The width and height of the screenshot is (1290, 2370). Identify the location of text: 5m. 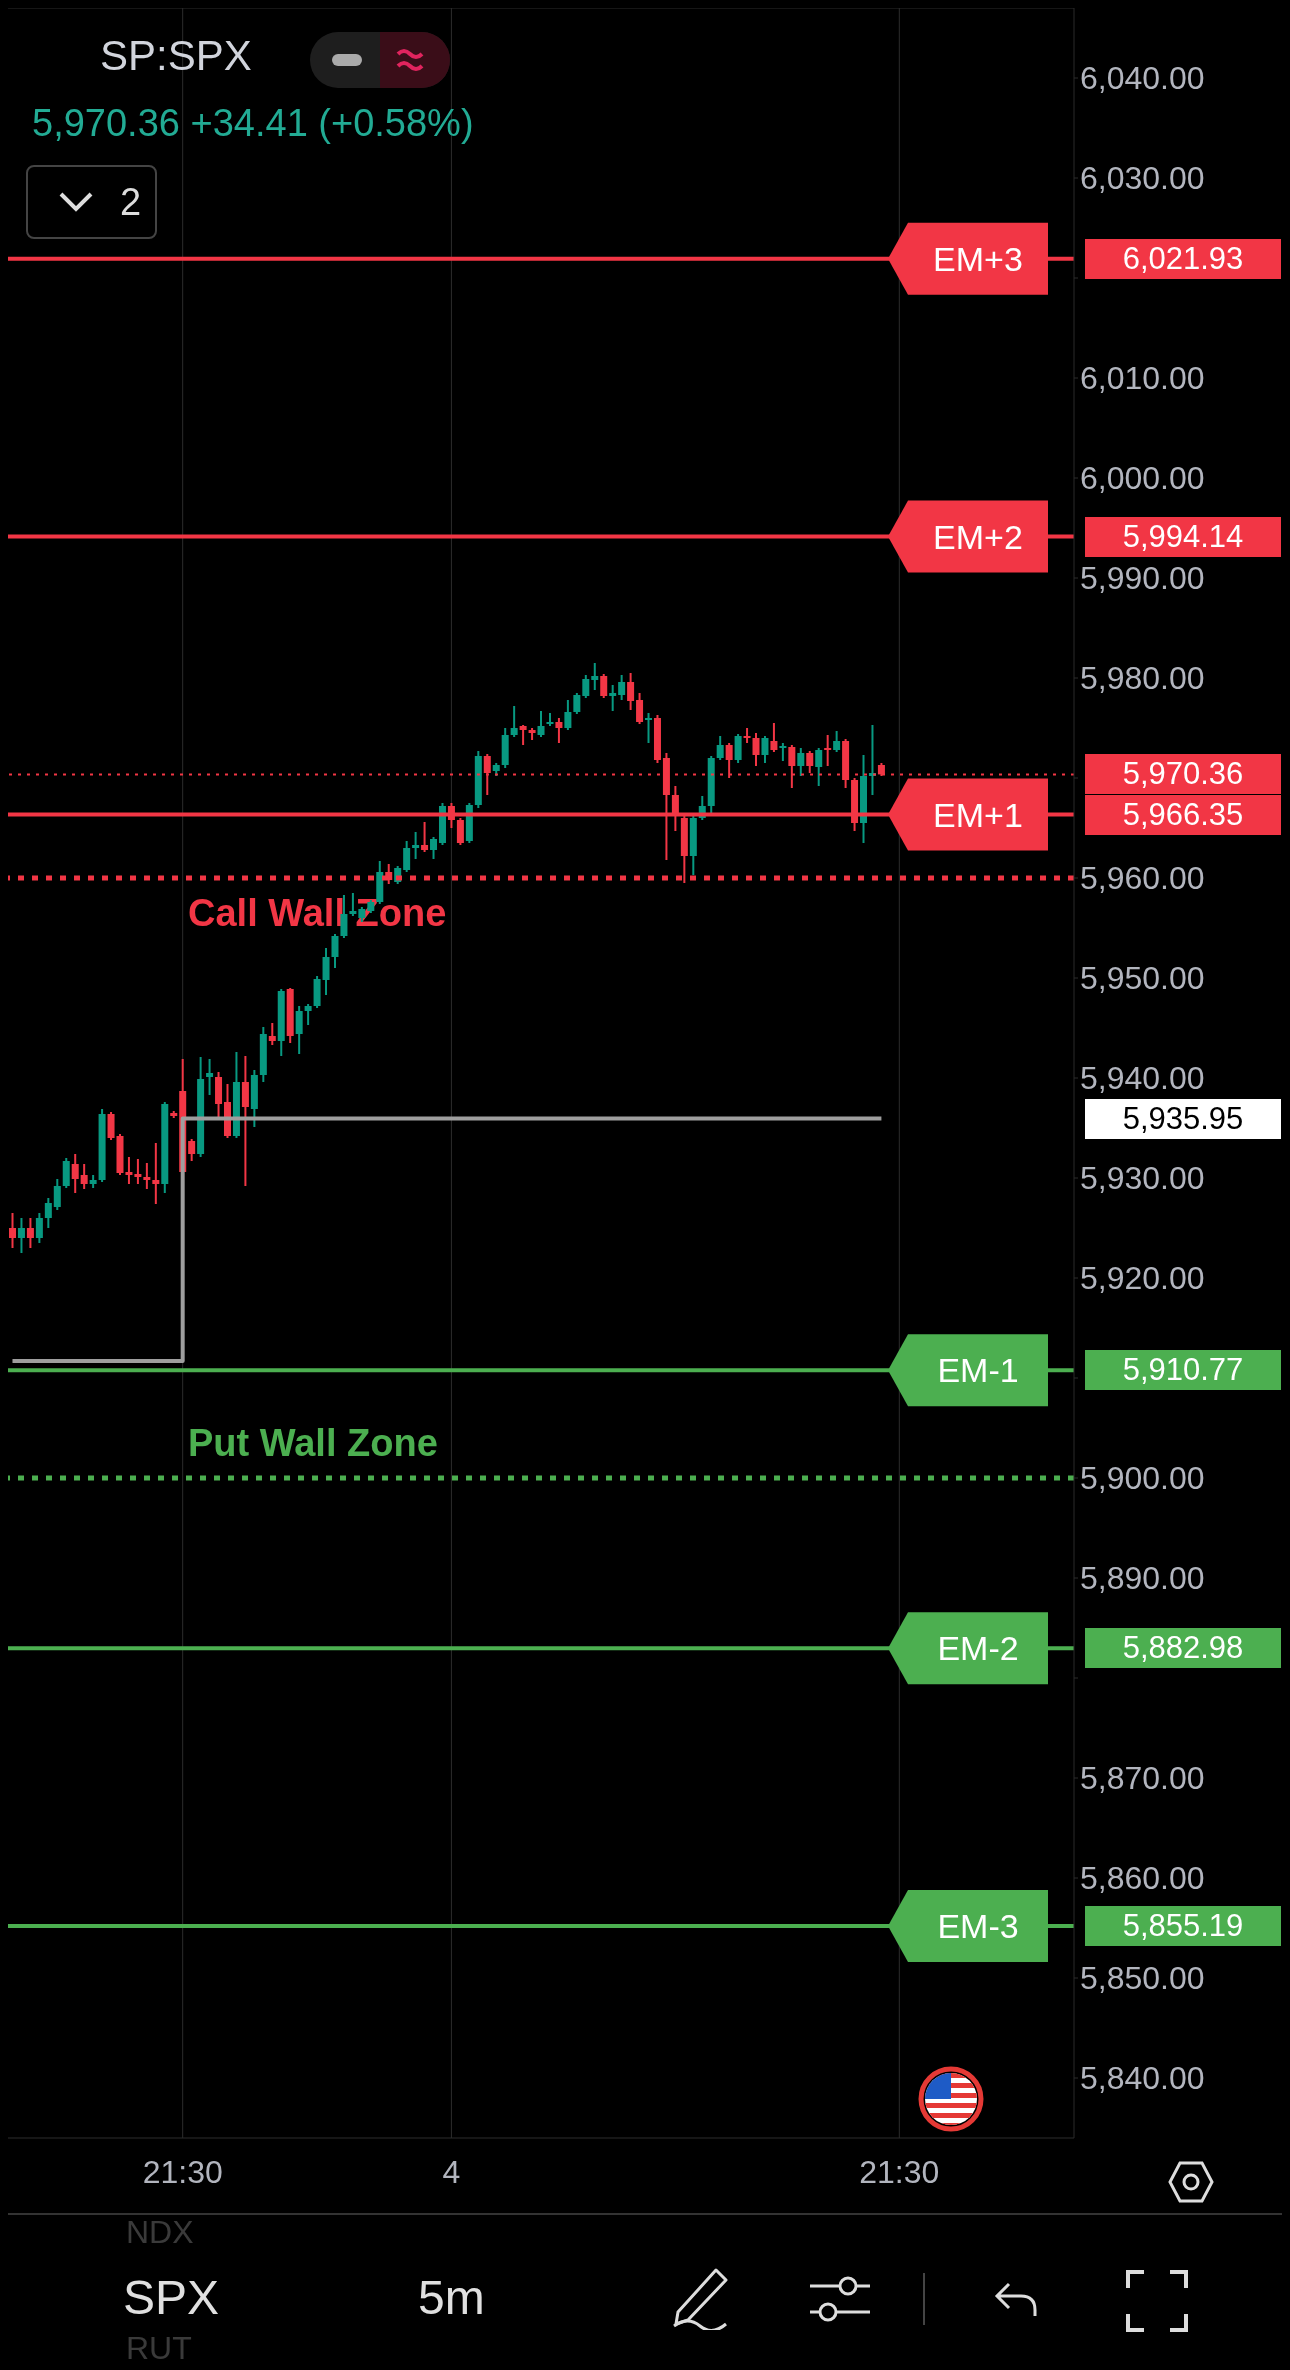
(451, 2297).